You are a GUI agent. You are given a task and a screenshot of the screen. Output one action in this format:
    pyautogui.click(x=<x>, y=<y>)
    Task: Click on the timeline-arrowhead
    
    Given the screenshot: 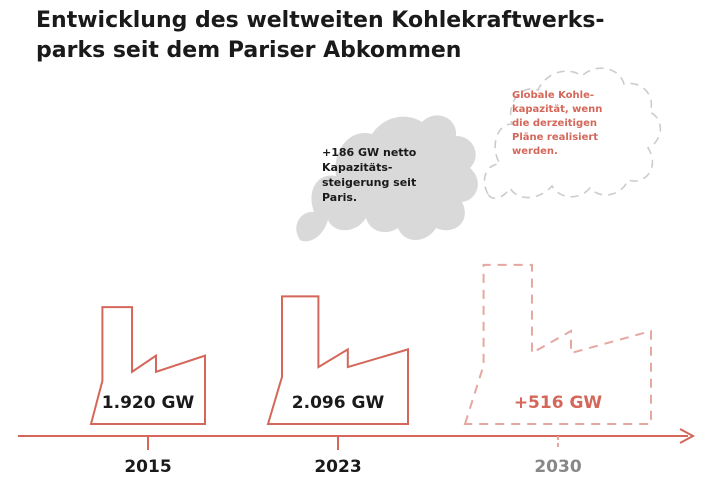 What is the action you would take?
    pyautogui.click(x=687, y=436)
    